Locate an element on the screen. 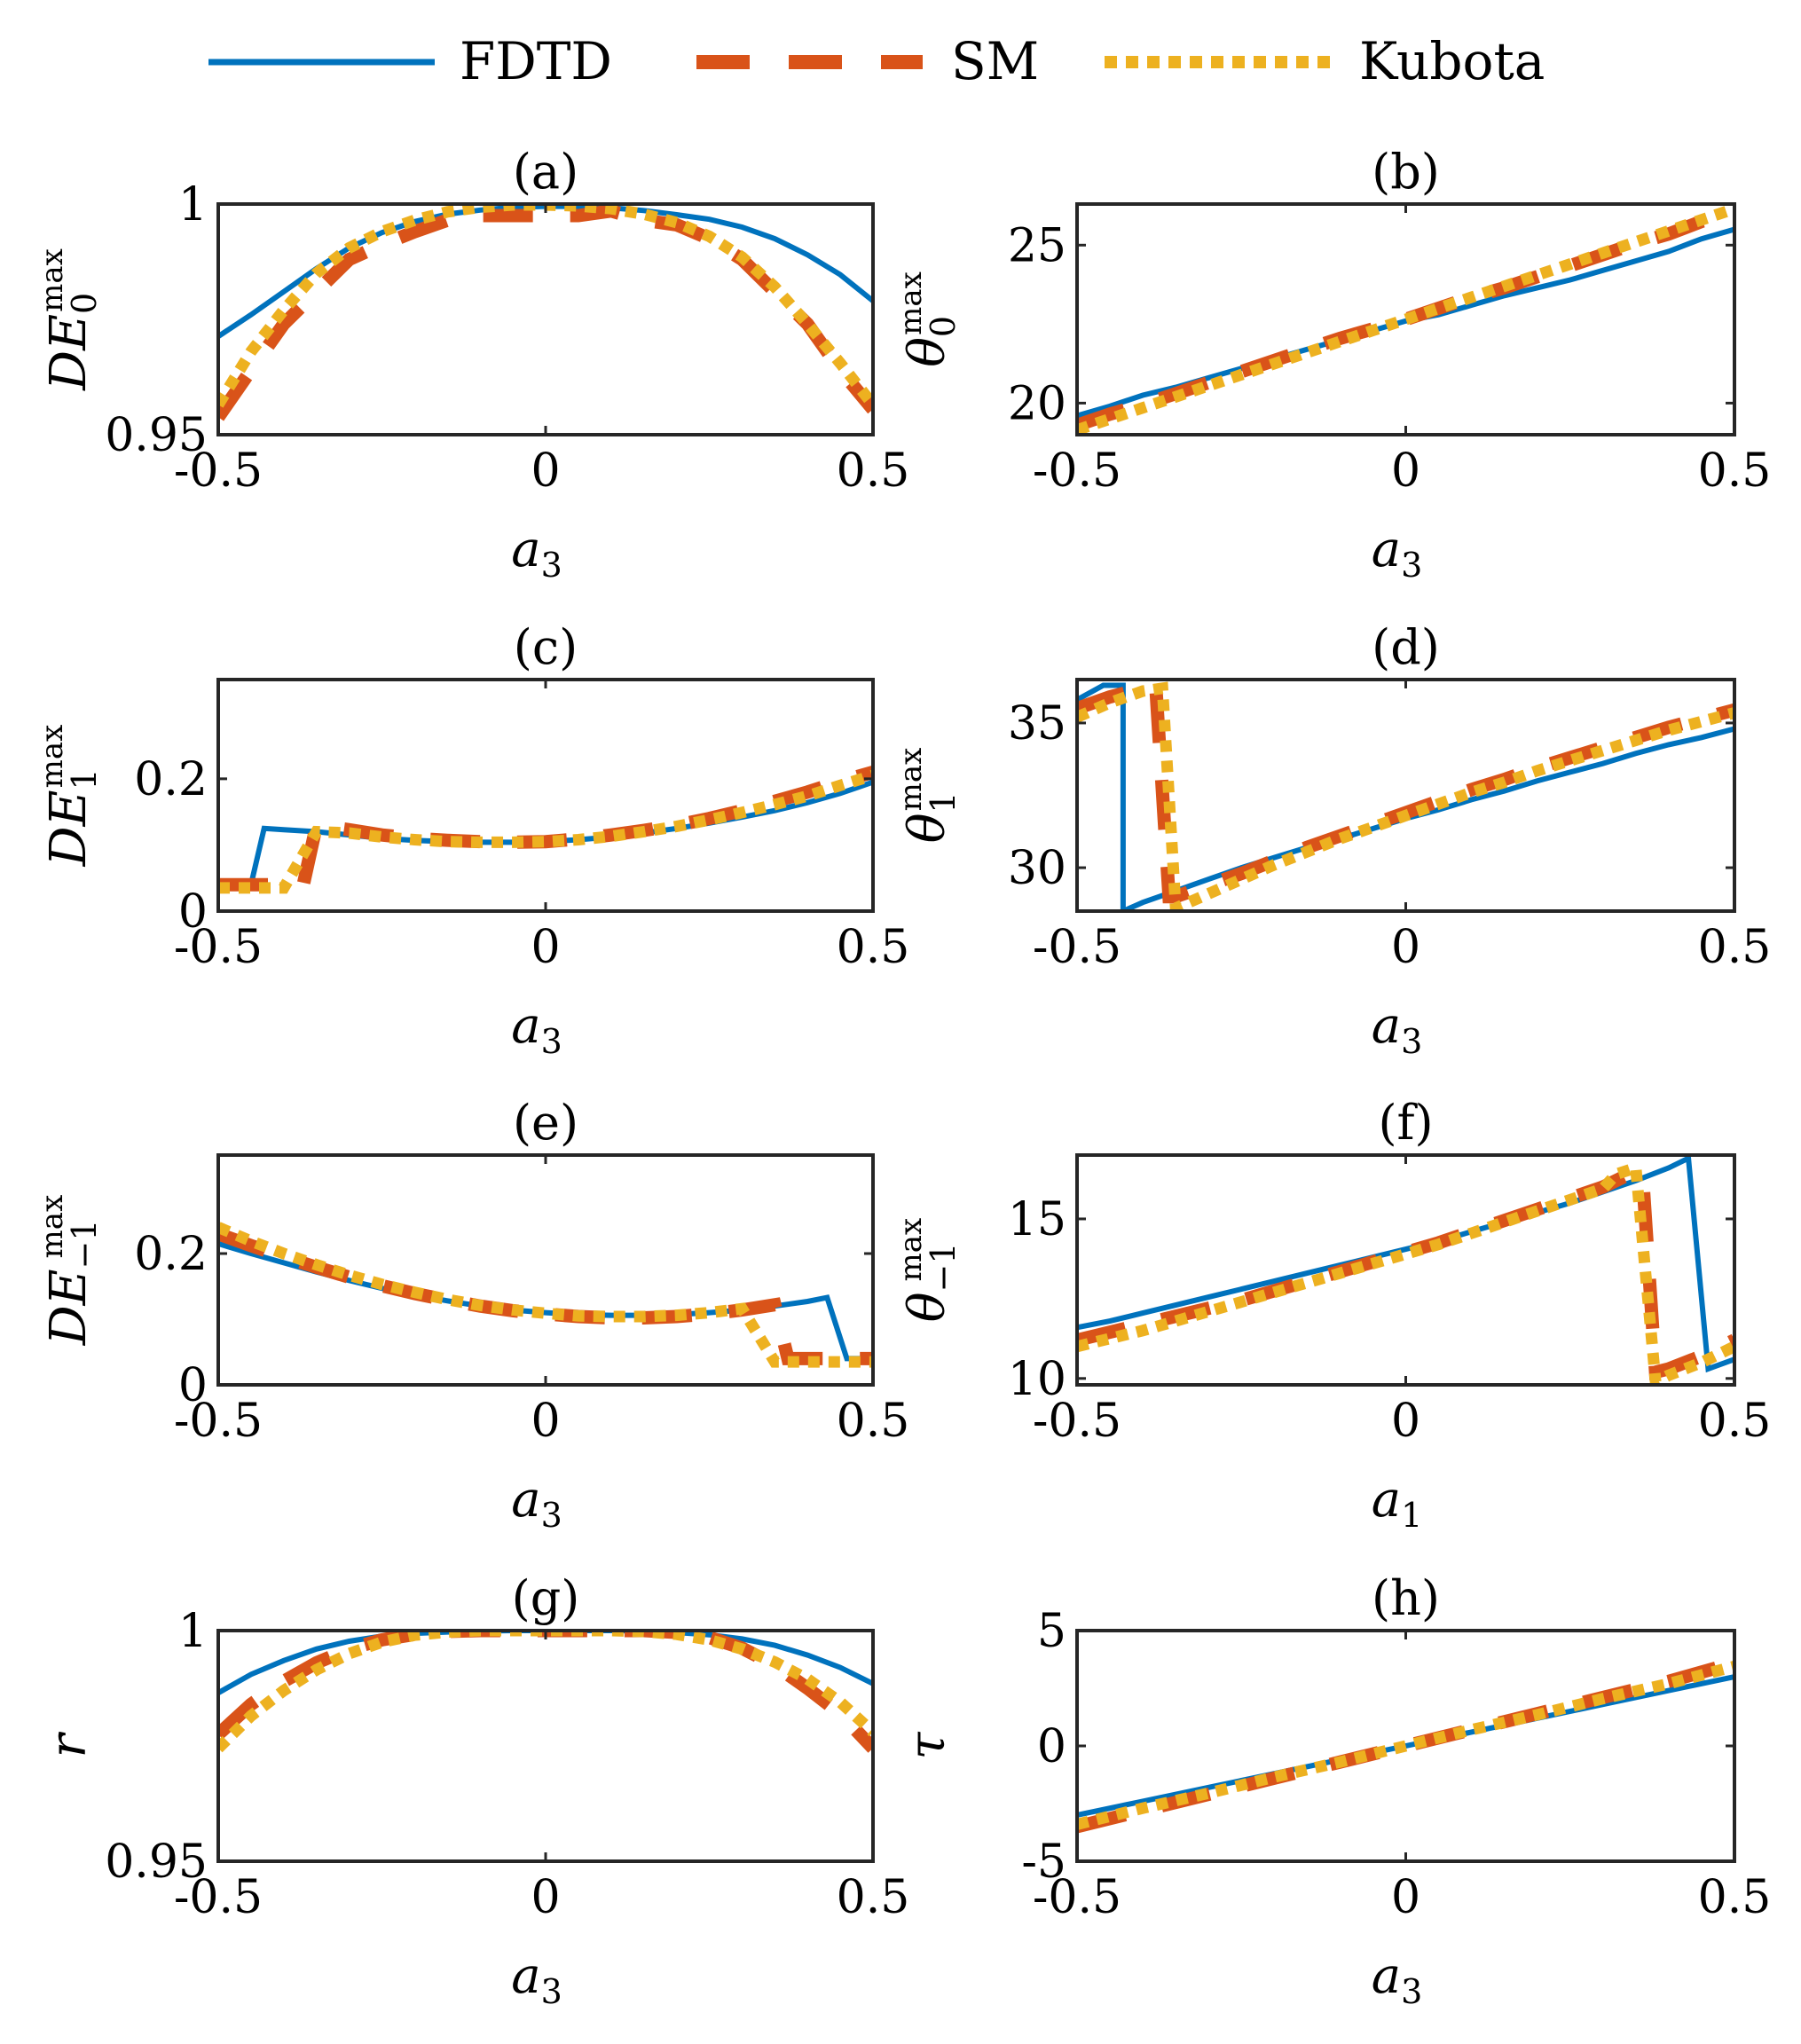  legend: FDTD SM Kubota is located at coordinates (876, 61).